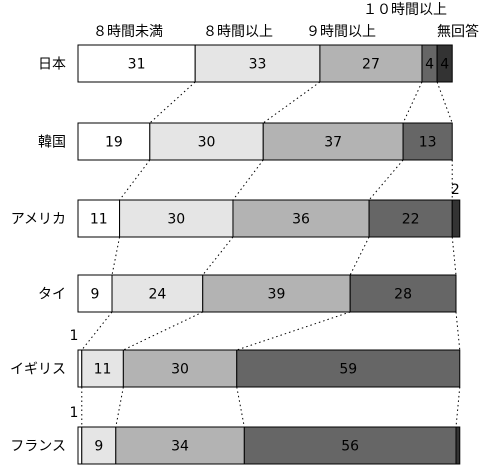  I want to click on value-label: 31, so click(137, 65).